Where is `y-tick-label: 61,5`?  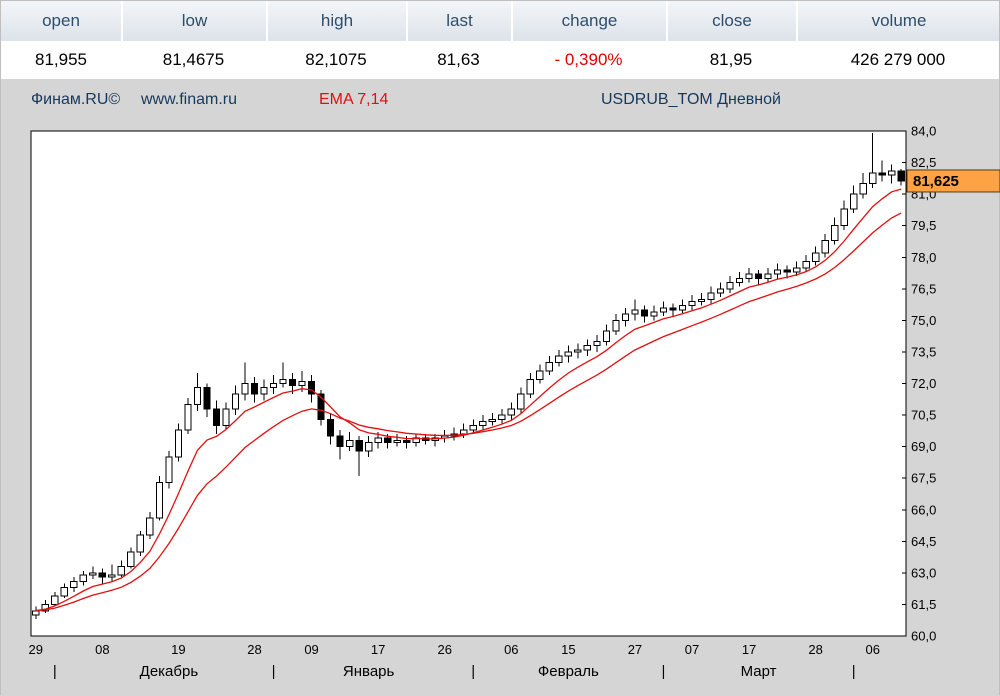
y-tick-label: 61,5 is located at coordinates (923, 604).